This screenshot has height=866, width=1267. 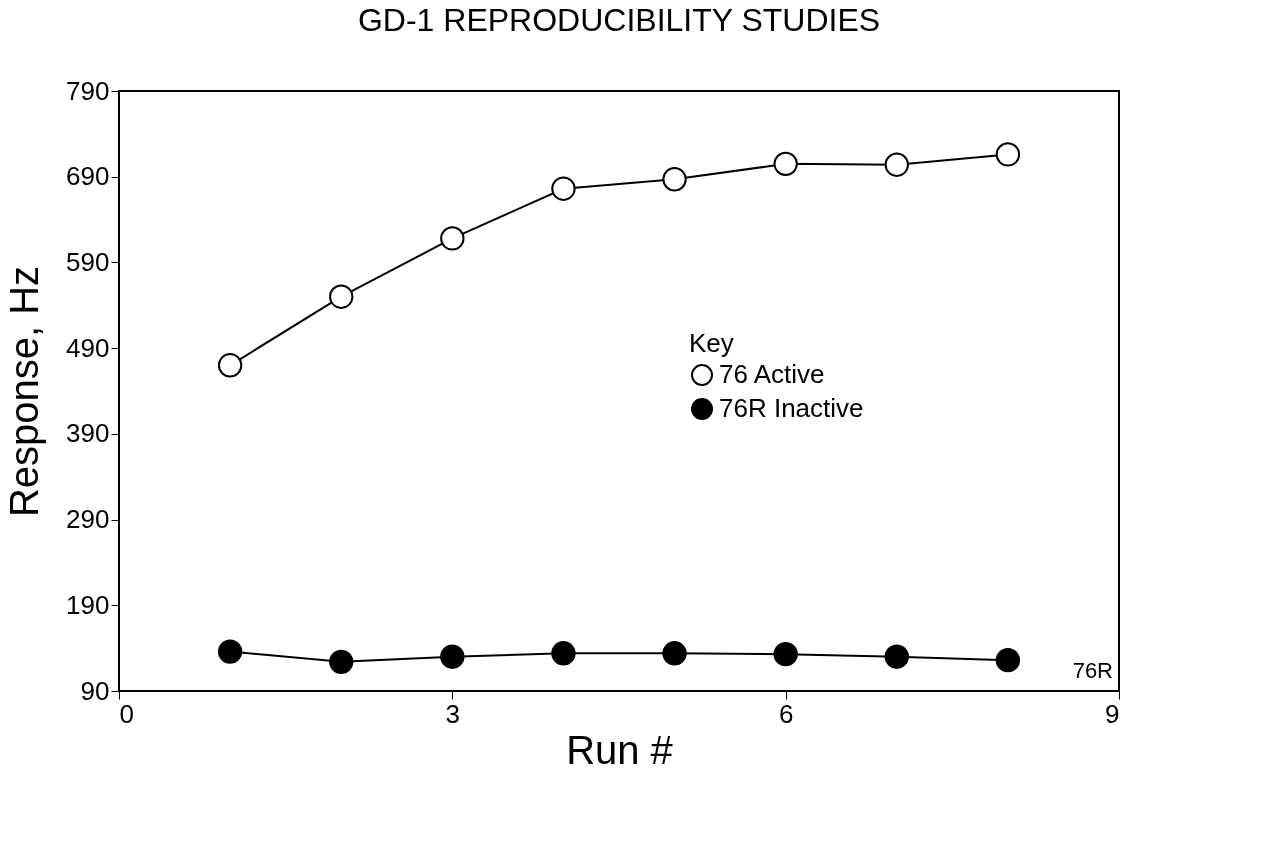 What do you see at coordinates (88, 433) in the screenshot?
I see `y-tick-label: 390` at bounding box center [88, 433].